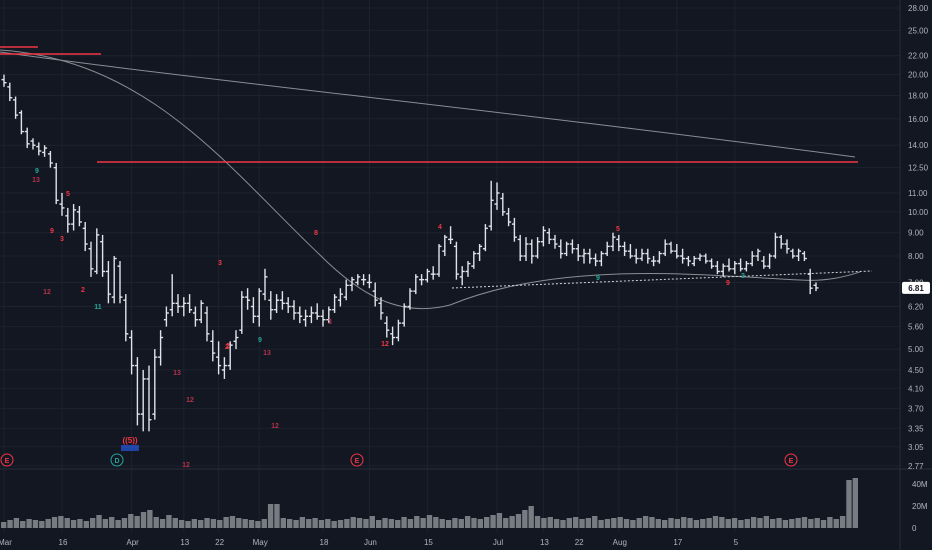 The width and height of the screenshot is (932, 550). What do you see at coordinates (544, 542) in the screenshot?
I see `time-tick-label: 13` at bounding box center [544, 542].